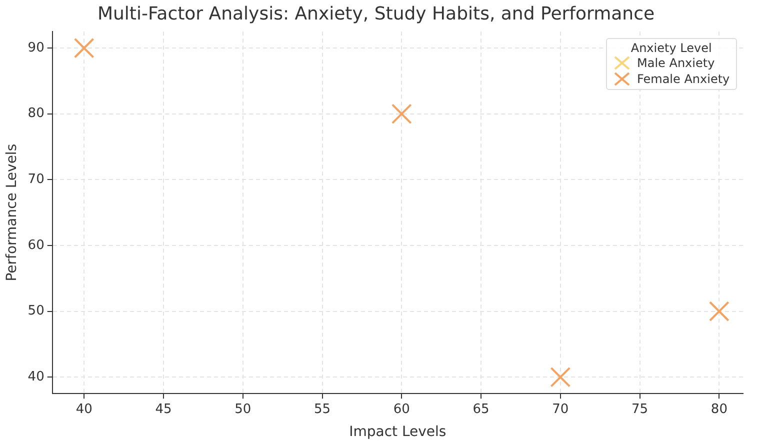 This screenshot has height=445, width=758. I want to click on chart-title: Multi-Factor Analysis: Anxiety, Study Habits, and Performance, so click(376, 13).